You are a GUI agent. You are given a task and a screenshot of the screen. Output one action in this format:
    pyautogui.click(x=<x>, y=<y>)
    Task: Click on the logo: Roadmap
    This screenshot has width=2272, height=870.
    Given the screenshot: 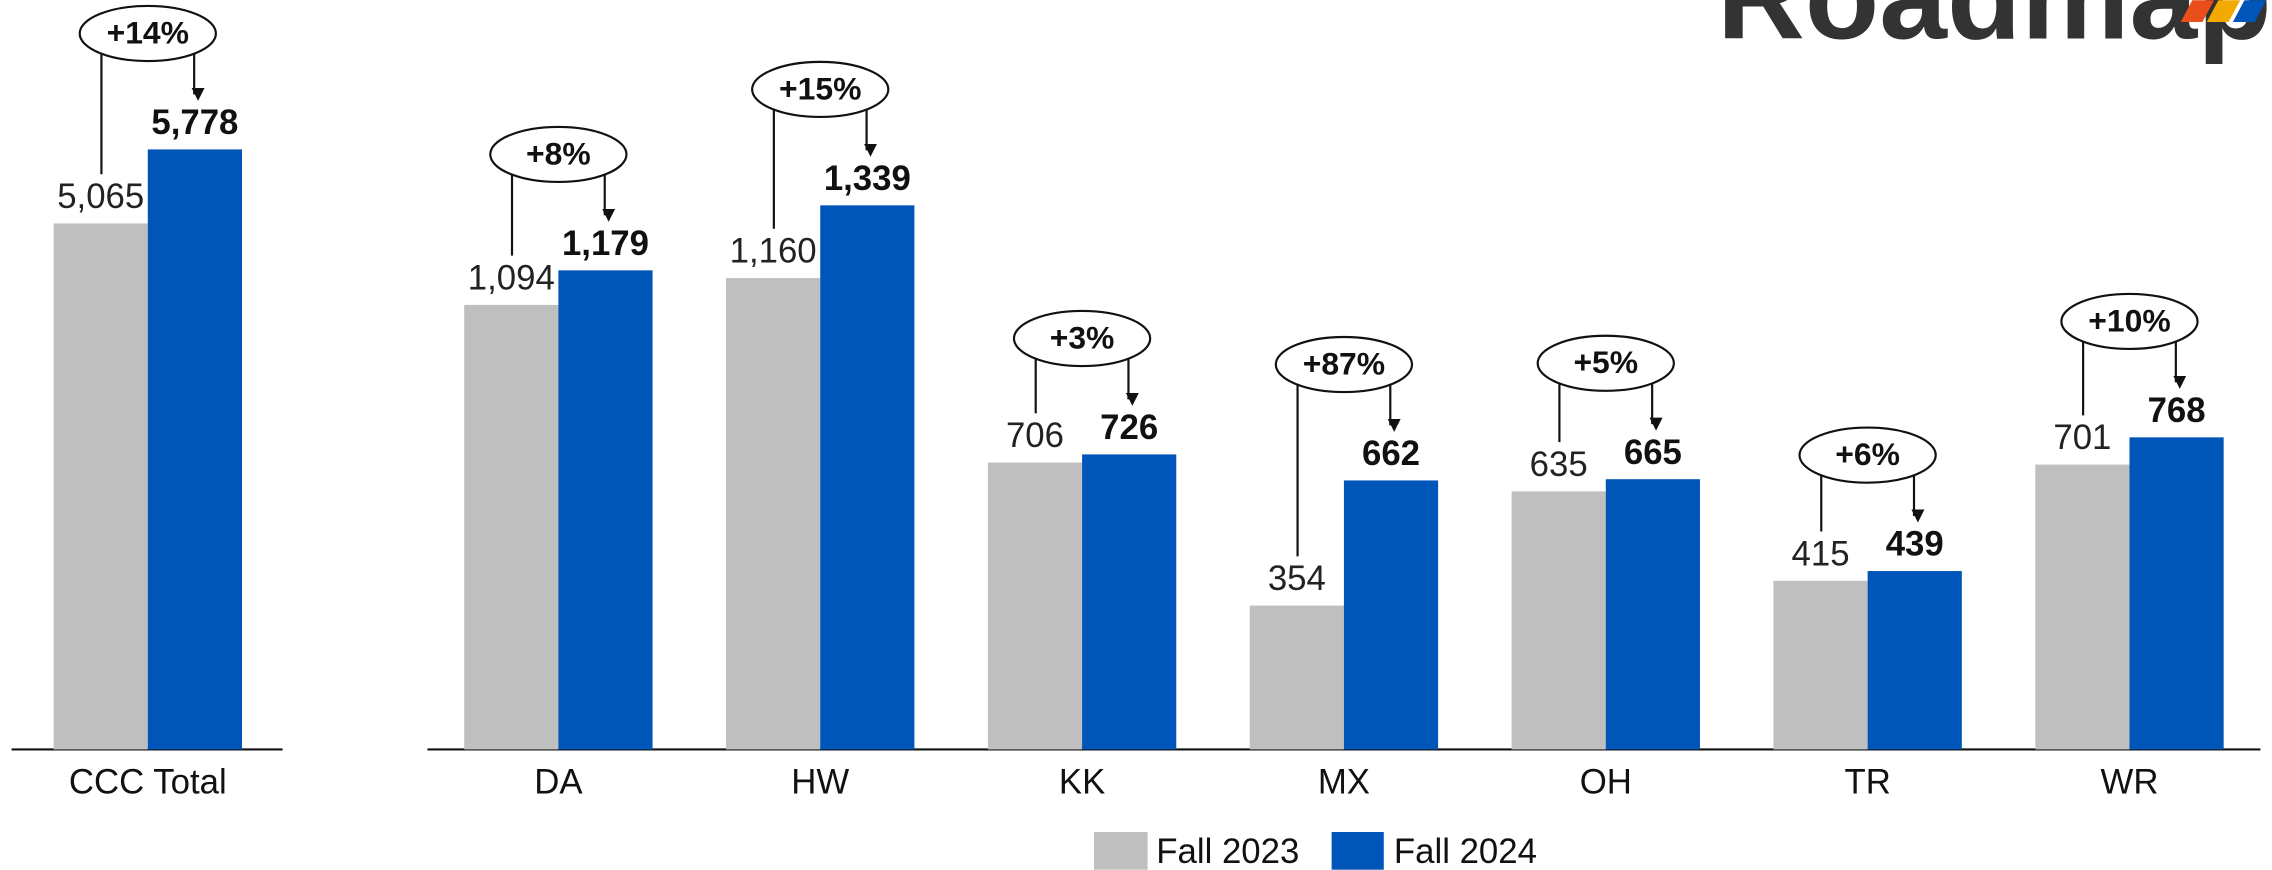 What is the action you would take?
    pyautogui.click(x=1994, y=32)
    